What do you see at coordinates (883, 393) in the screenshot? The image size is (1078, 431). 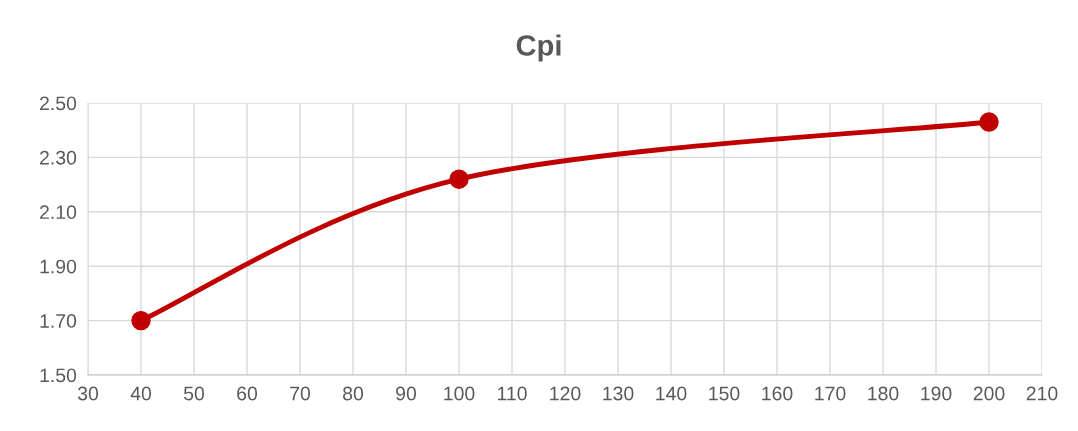 I see `x-tick-label: 180` at bounding box center [883, 393].